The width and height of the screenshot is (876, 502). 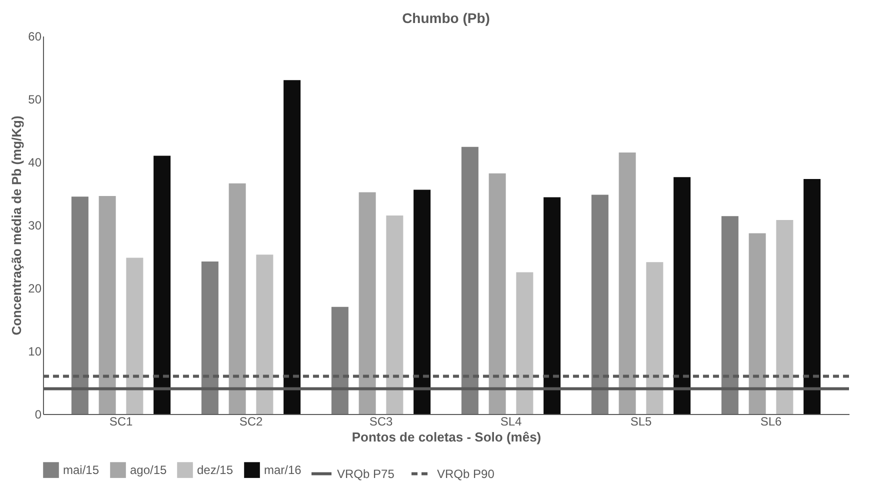 What do you see at coordinates (381, 421) in the screenshot?
I see `x-tick-label: SC3` at bounding box center [381, 421].